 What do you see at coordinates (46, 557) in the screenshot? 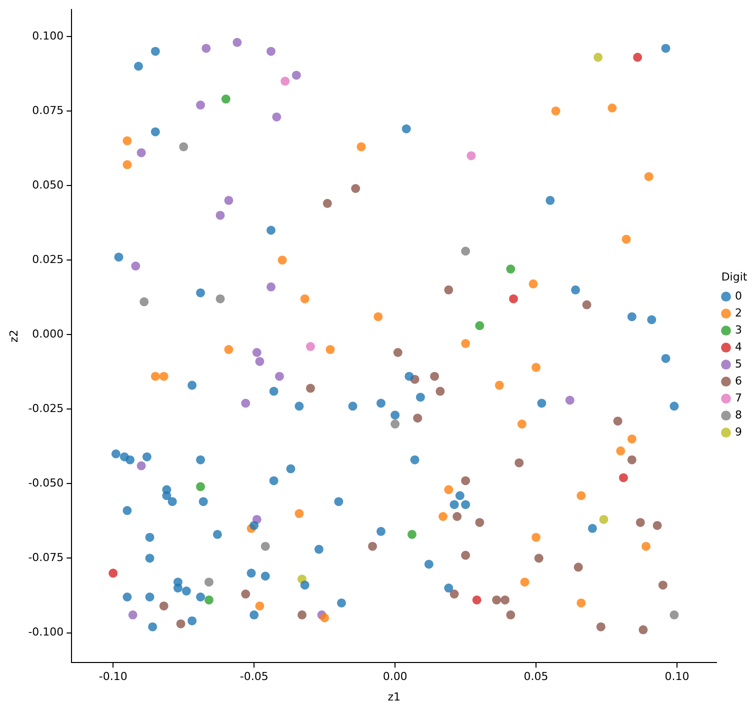
I see `y-tick-label: -0.075` at bounding box center [46, 557].